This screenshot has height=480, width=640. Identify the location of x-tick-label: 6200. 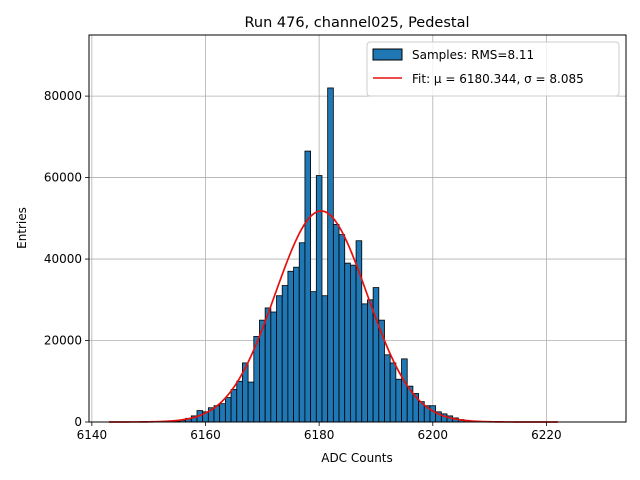
(433, 435).